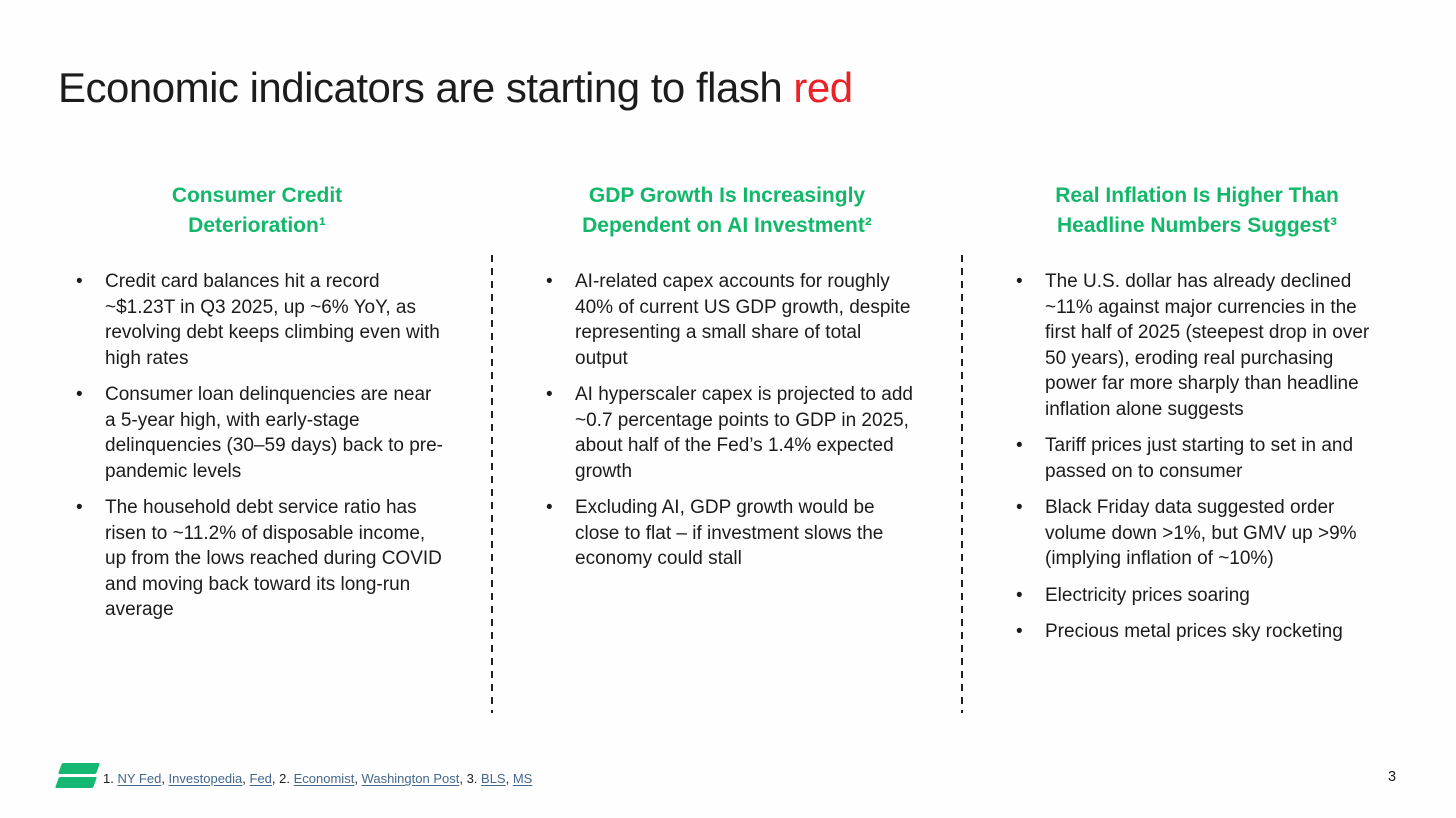 This screenshot has height=818, width=1456. Describe the element at coordinates (1392, 777) in the screenshot. I see `page-number: 3` at that location.